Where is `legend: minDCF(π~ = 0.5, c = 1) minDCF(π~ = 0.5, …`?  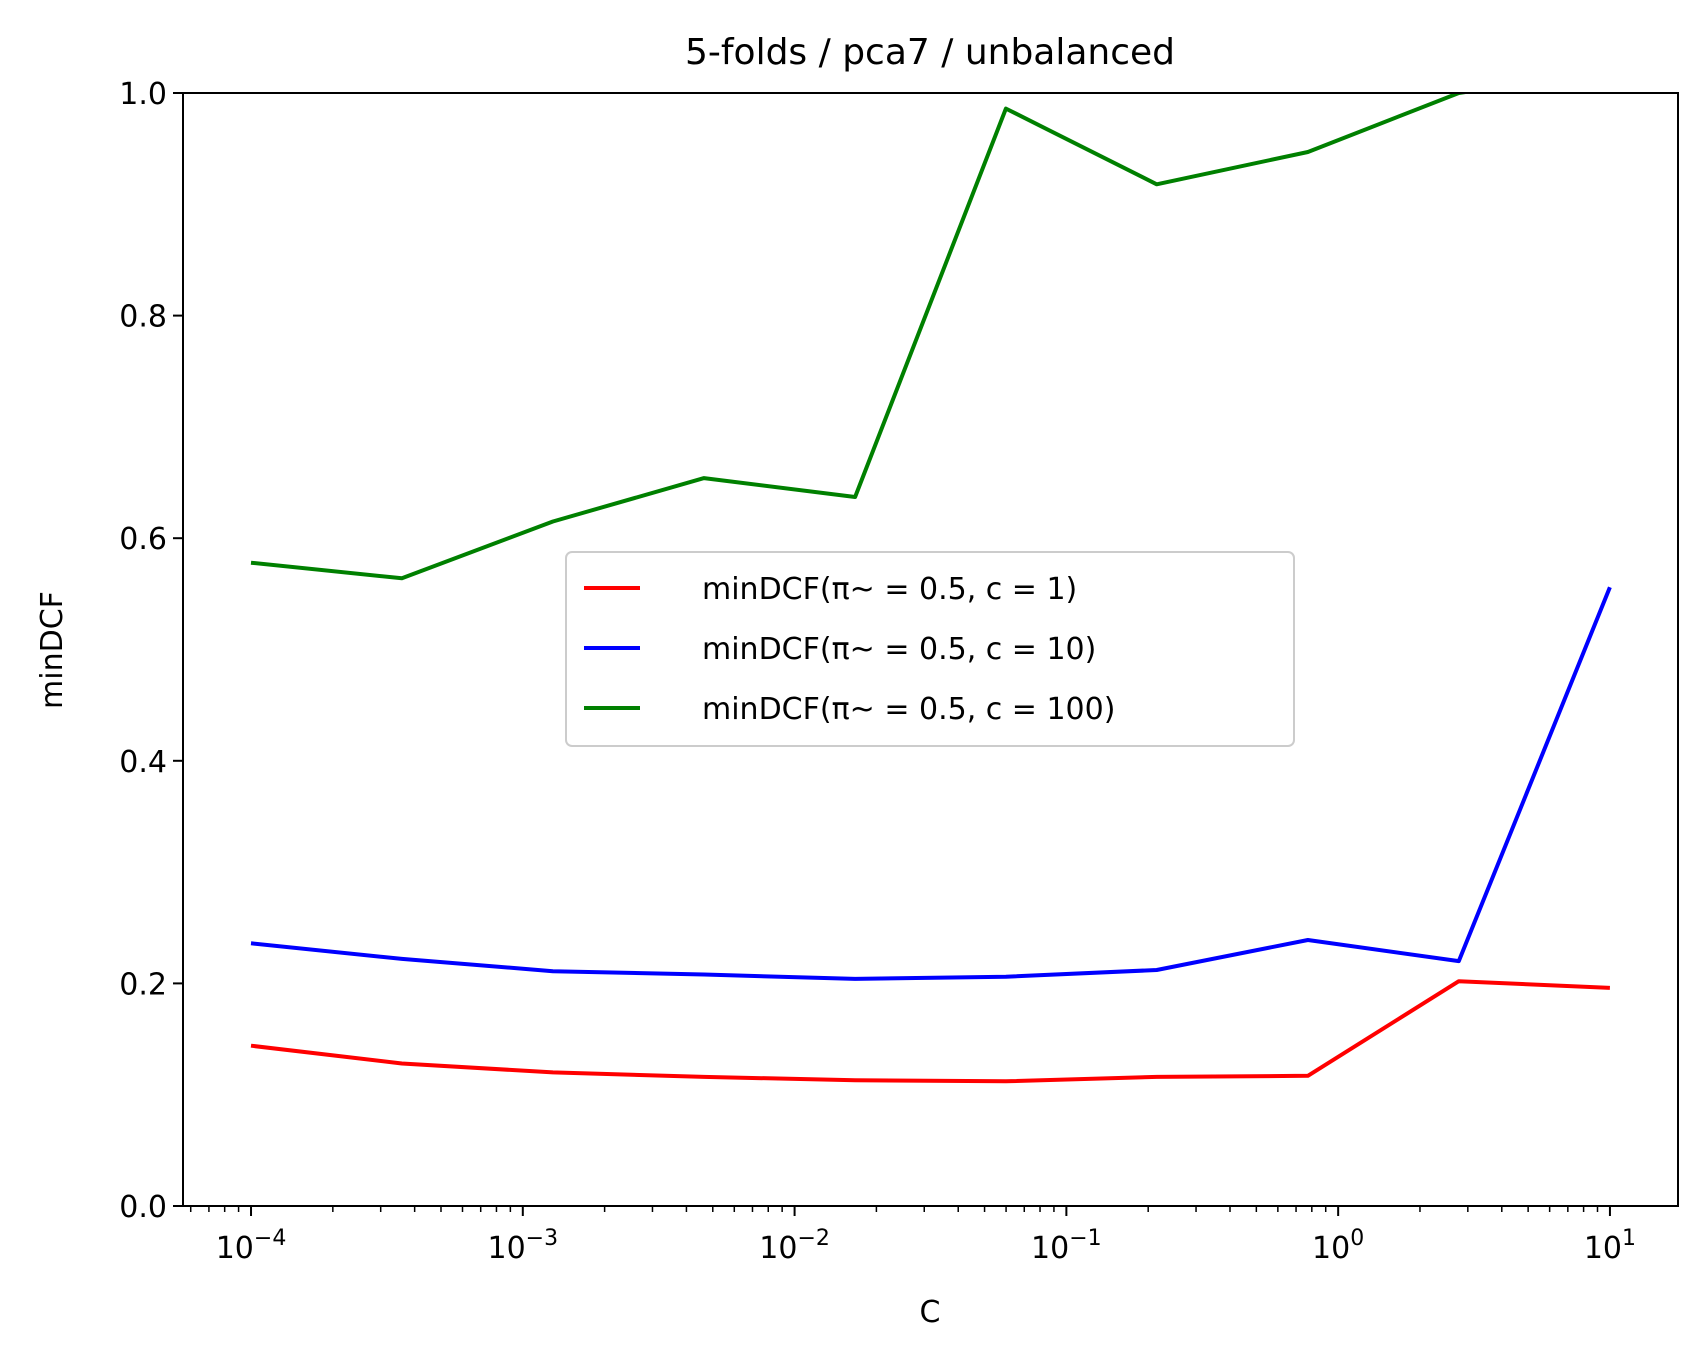 legend: minDCF(π~ = 0.5, c = 1) minDCF(π~ = 0.5, … is located at coordinates (930, 649).